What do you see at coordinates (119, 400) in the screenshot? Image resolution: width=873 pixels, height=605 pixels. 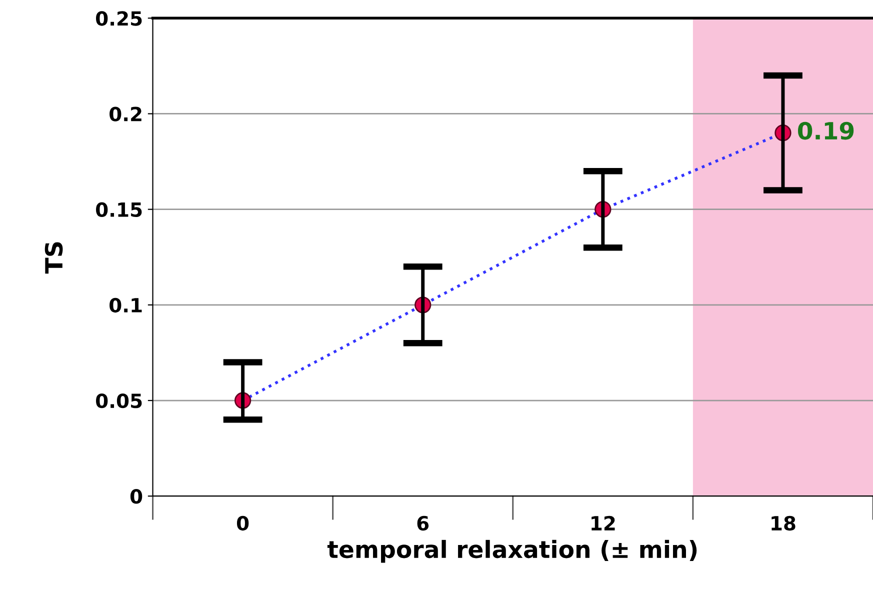 I see `y-tick-label: 0.05` at bounding box center [119, 400].